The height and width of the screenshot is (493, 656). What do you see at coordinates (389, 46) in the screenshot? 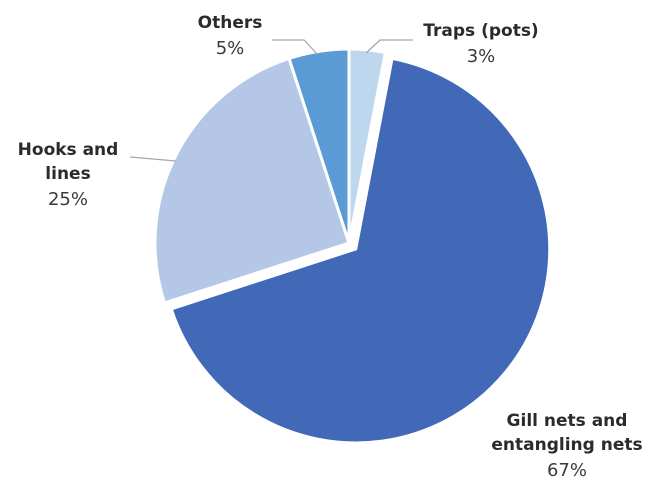
I see `leader-line-traps-pots` at bounding box center [389, 46].